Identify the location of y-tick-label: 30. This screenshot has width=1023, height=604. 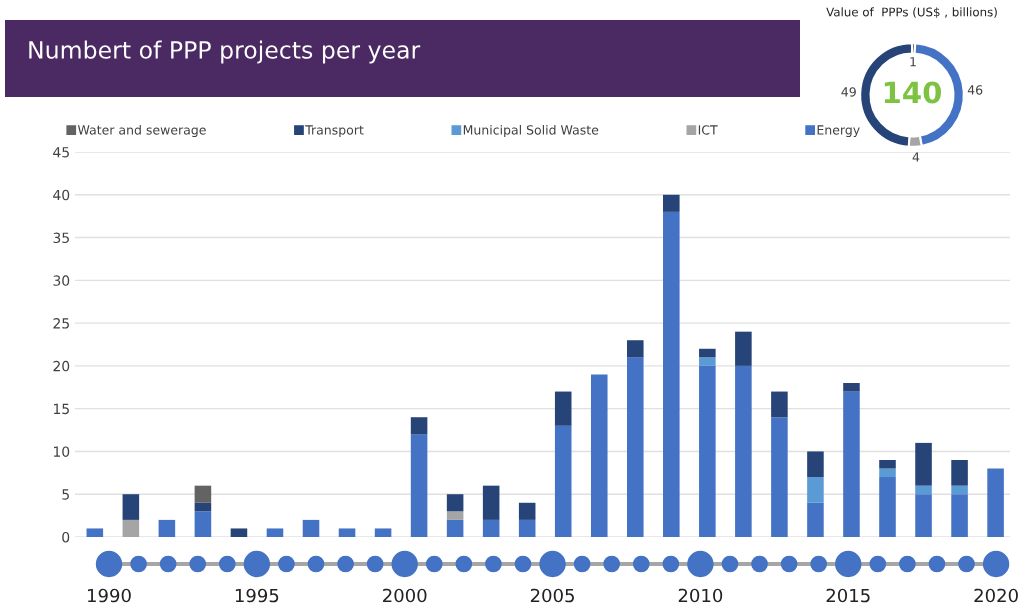
(61, 280).